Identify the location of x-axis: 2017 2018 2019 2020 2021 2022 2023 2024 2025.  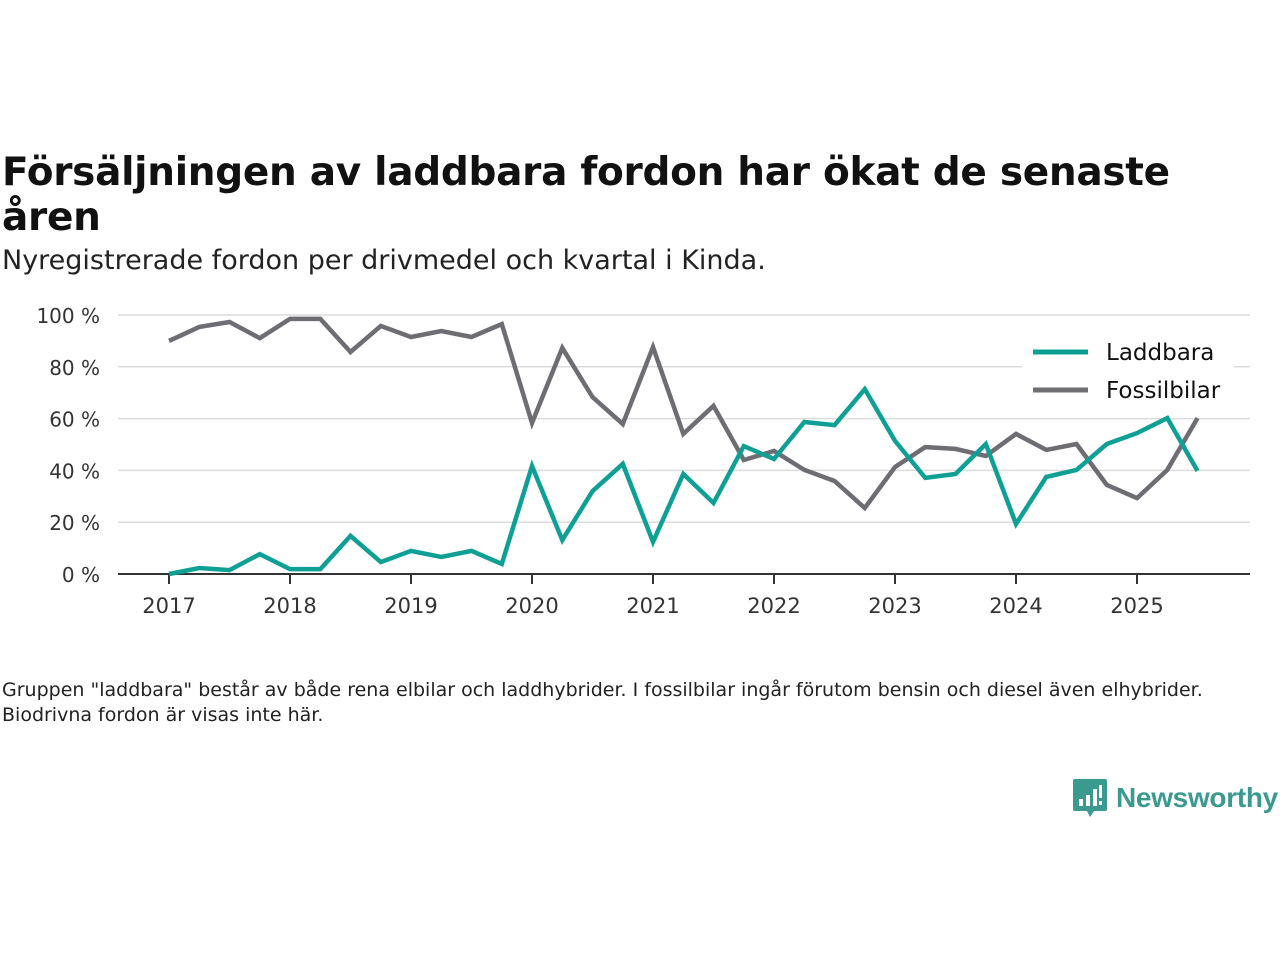
(684, 595).